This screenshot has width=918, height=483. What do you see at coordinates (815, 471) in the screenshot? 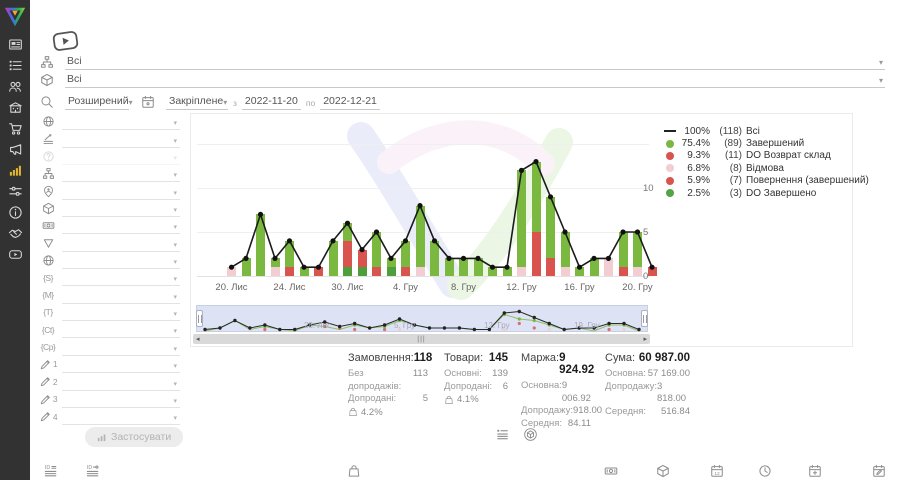
I see `calendar-plus-icon` at bounding box center [815, 471].